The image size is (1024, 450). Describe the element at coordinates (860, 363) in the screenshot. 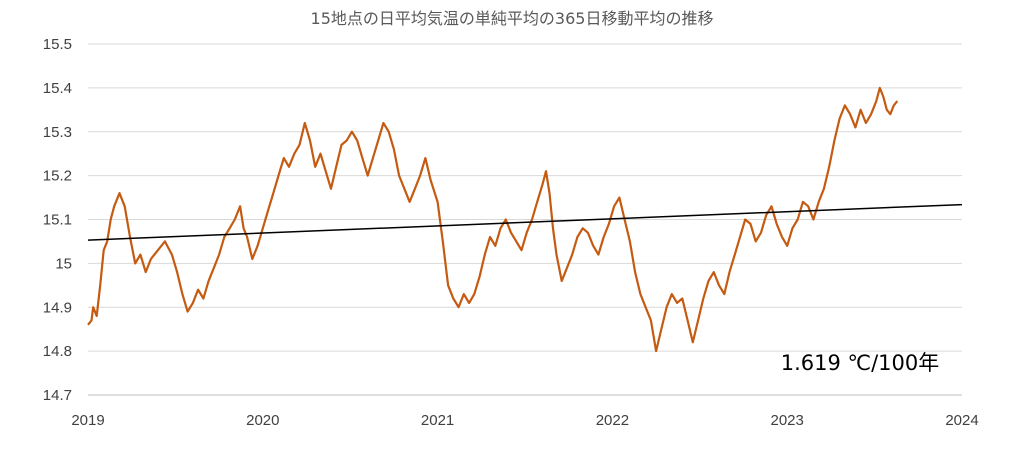

I see `trend-annotation: 1.619 ℃/100年` at that location.